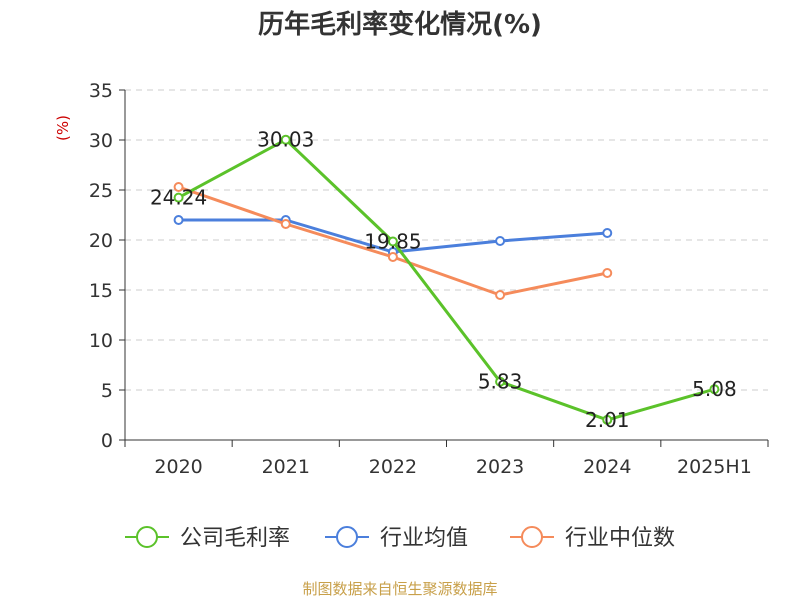  I want to click on y-tick-label: 35, so click(101, 91).